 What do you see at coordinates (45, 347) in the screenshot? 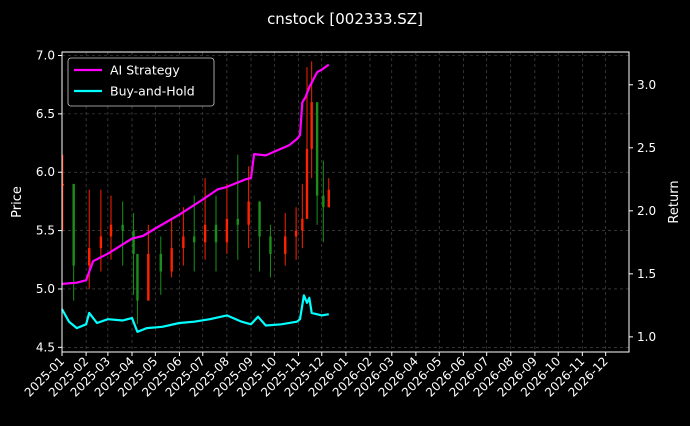
I see `y-tick-label-left: 4.5` at bounding box center [45, 347].